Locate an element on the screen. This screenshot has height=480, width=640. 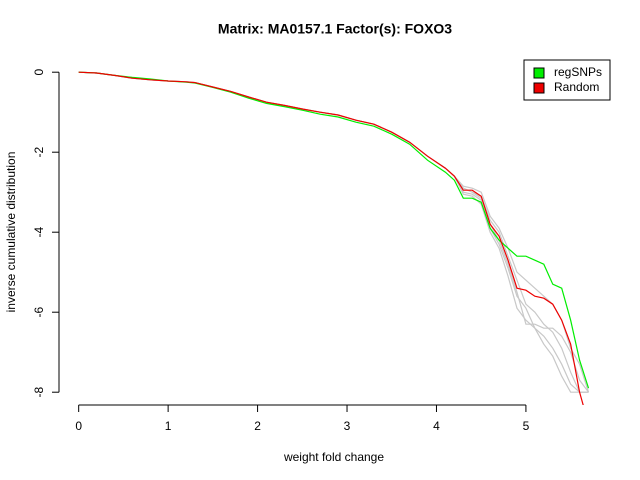
y-tick-label: 0 is located at coordinates (39, 72).